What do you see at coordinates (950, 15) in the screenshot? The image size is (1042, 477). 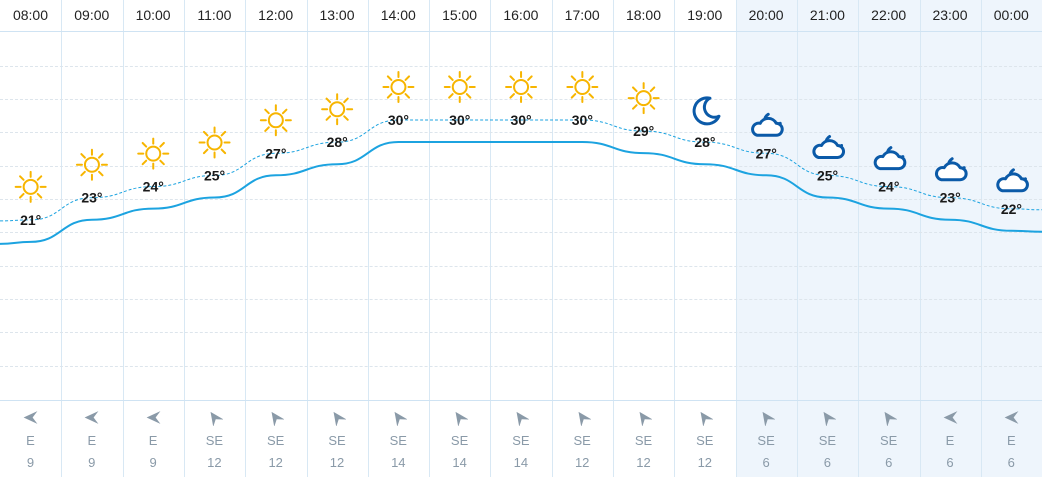 I see `hour-label: 23:00` at bounding box center [950, 15].